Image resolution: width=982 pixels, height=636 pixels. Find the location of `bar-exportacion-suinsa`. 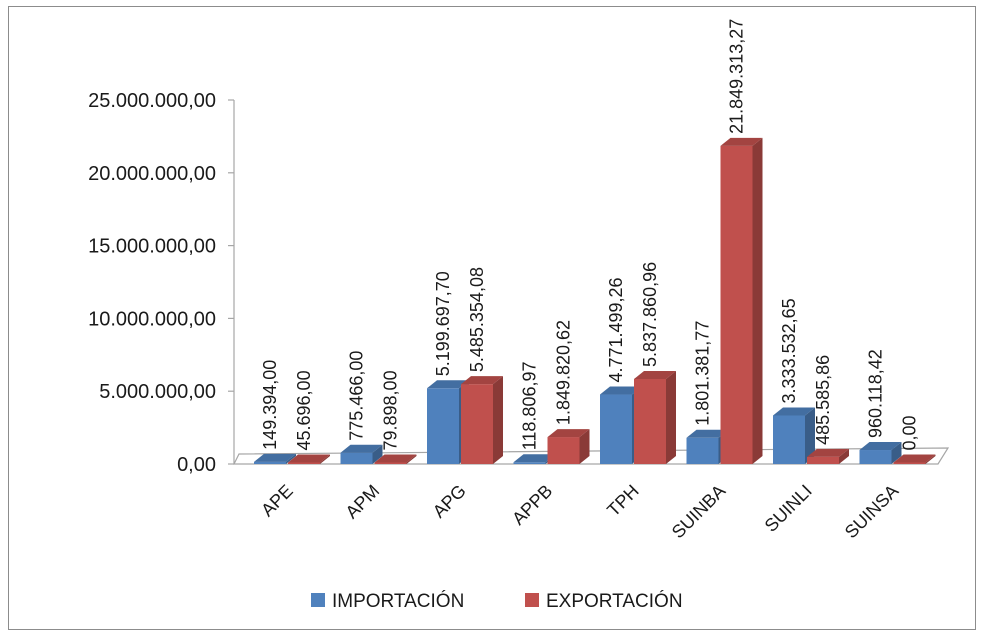

bar-exportacion-suinsa is located at coordinates (914, 459).